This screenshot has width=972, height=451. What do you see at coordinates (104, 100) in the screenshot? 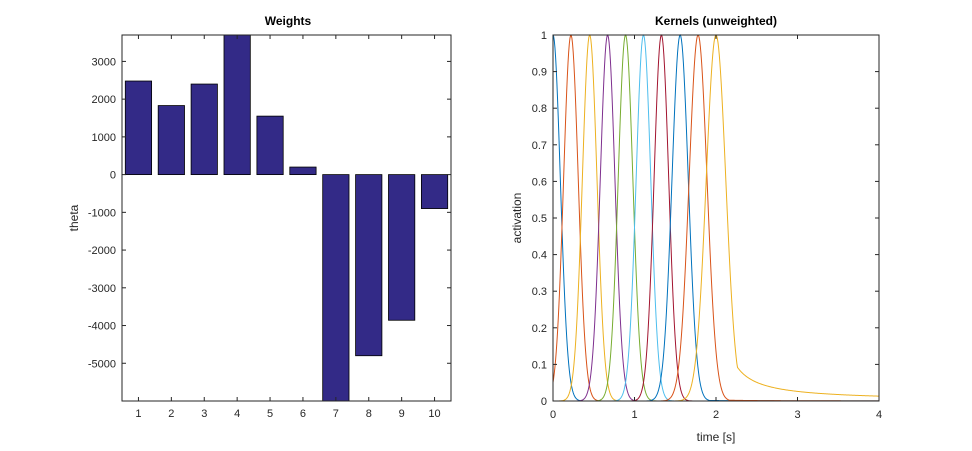
I see `weights-y-tick-label: 2000` at bounding box center [104, 100].